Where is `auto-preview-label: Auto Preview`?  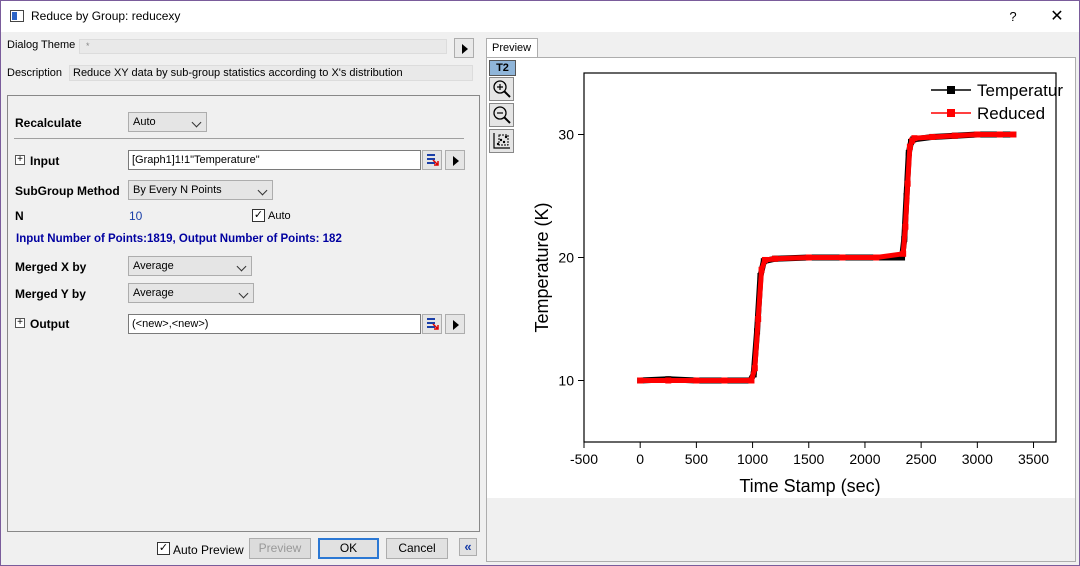
auto-preview-label: Auto Preview is located at coordinates (208, 550).